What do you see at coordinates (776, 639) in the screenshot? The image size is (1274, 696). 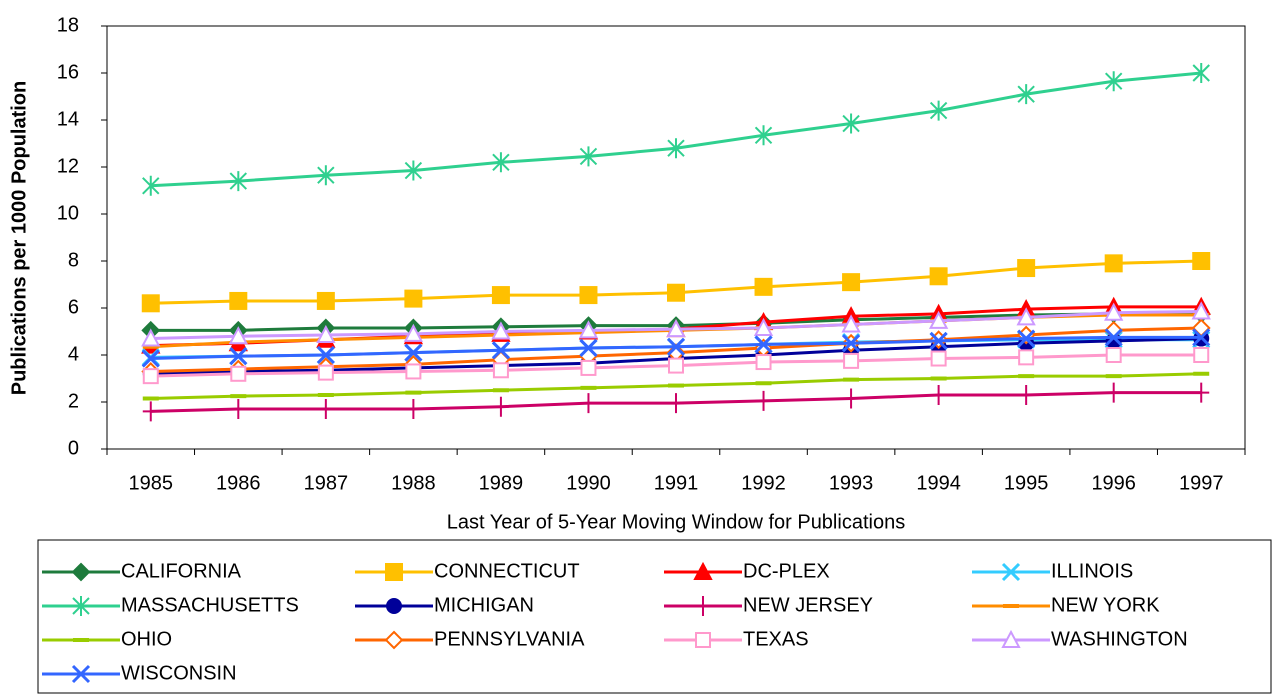 I see `legend-label: TEXAS` at bounding box center [776, 639].